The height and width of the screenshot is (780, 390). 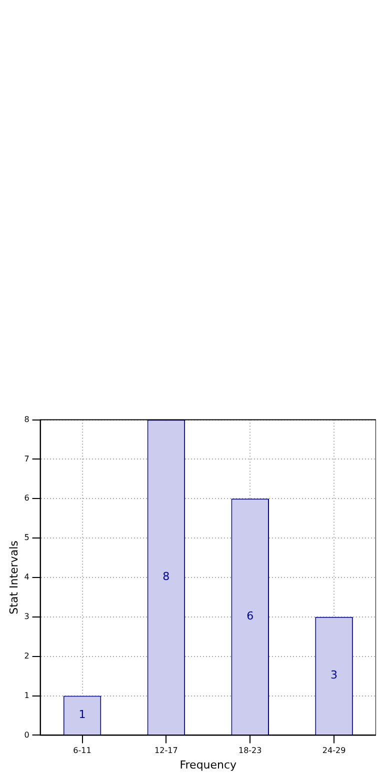 I want to click on y-tick-label: 6, so click(x=27, y=498).